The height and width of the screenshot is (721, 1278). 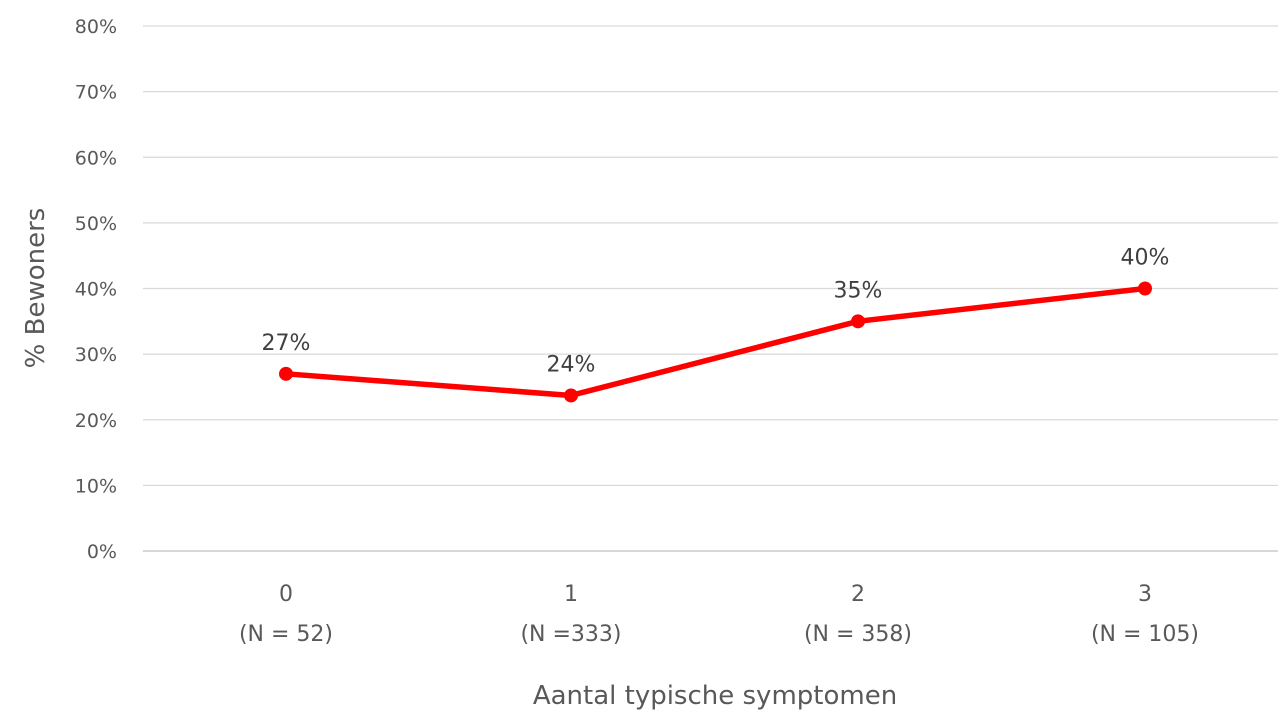 I want to click on y-tick-label: 0%, so click(x=102, y=552).